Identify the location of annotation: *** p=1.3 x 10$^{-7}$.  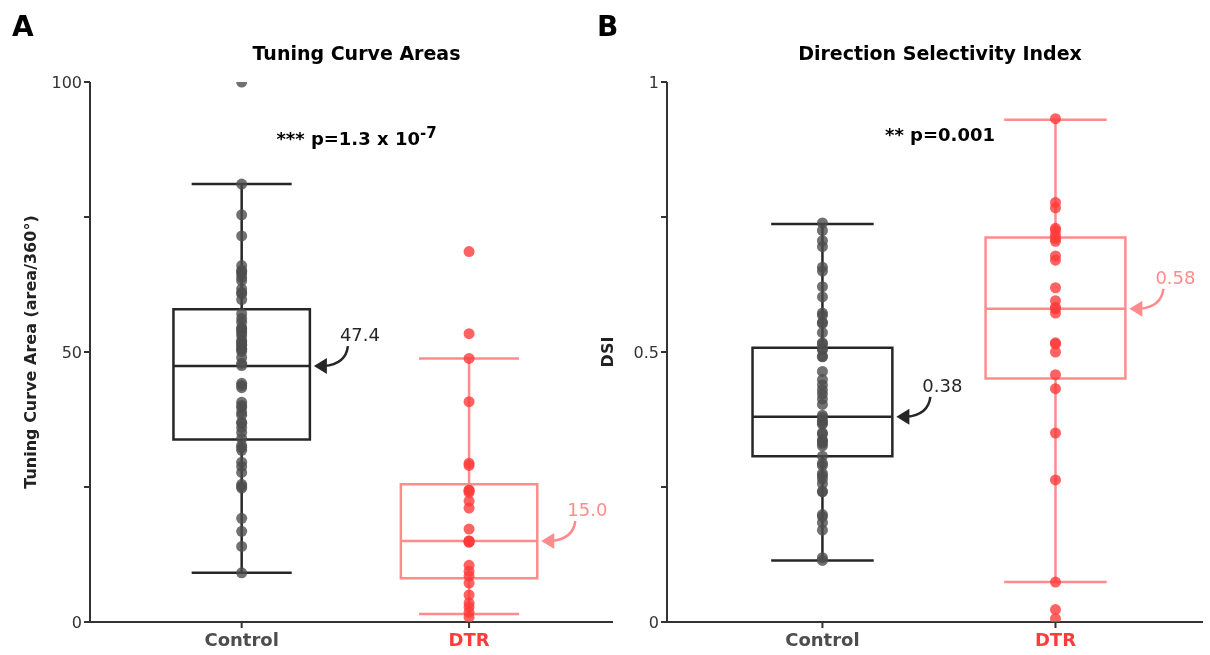
(356, 136).